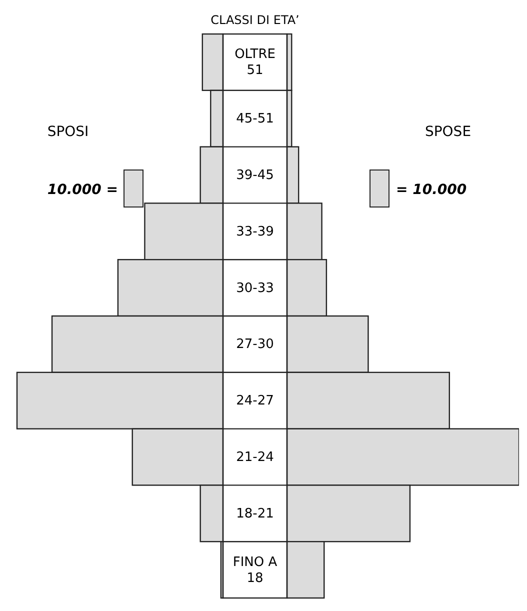 This screenshot has width=527, height=611. I want to click on y-tick-label: 33-39, so click(255, 231).